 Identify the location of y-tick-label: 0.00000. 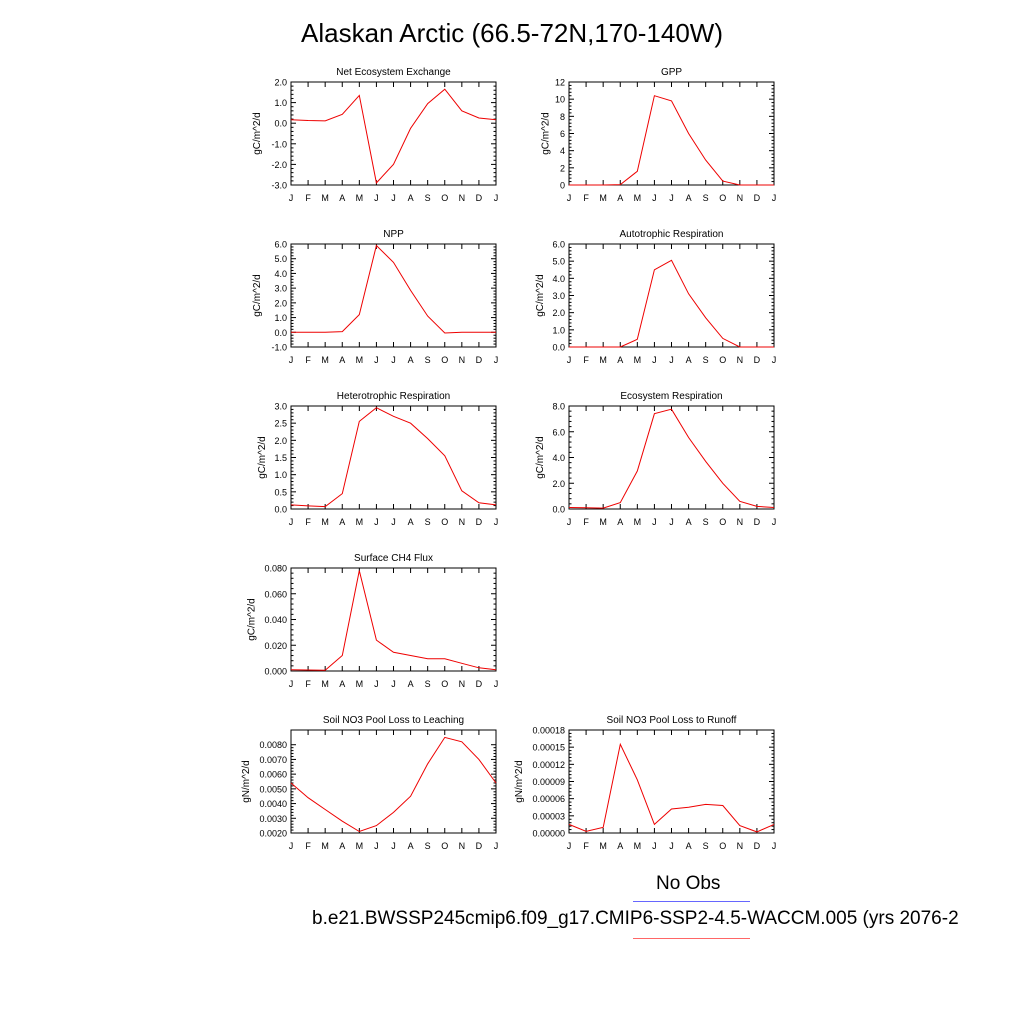
(548, 834).